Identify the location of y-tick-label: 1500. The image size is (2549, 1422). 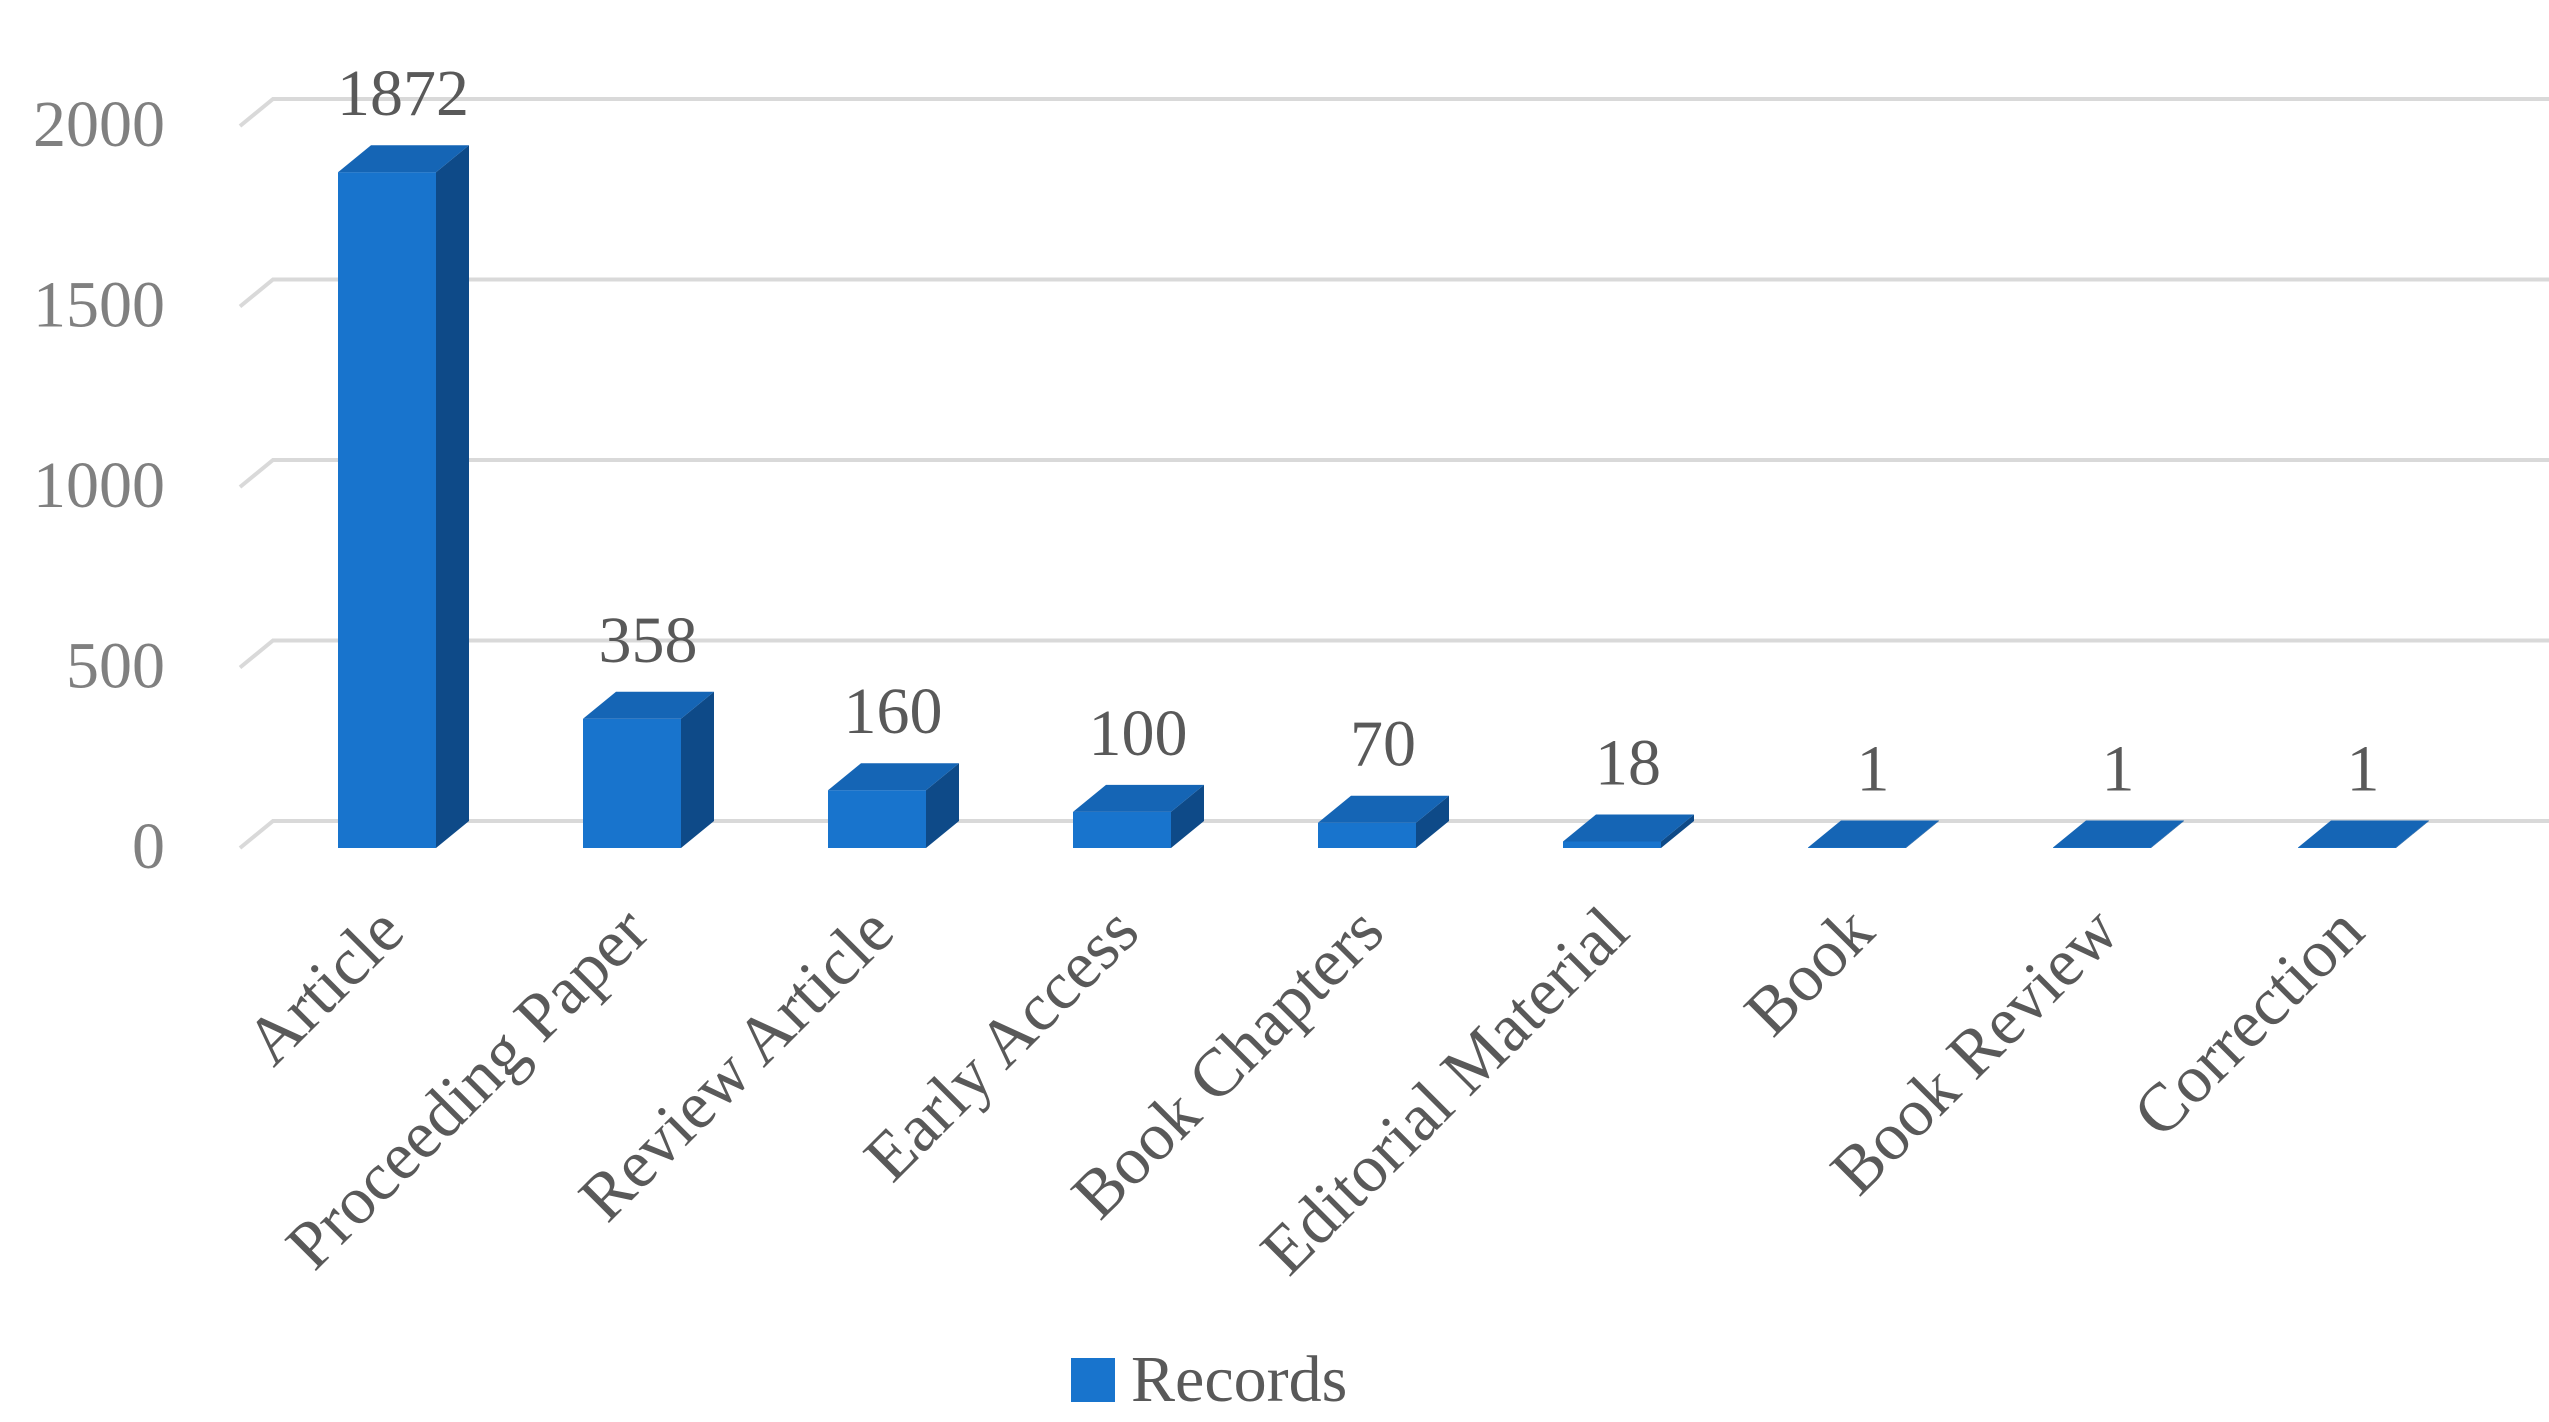
(99, 305).